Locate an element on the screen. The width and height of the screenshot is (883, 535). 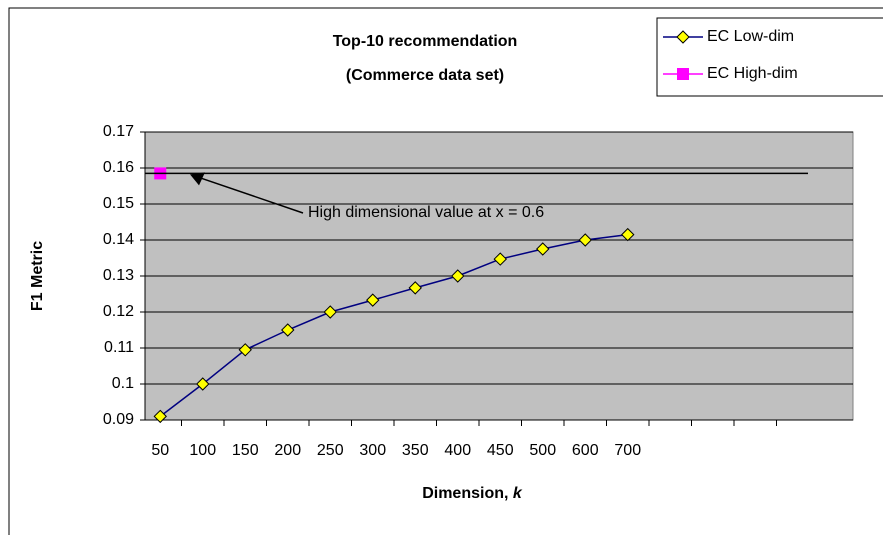
y-tick-label: 0.14 is located at coordinates (118, 239).